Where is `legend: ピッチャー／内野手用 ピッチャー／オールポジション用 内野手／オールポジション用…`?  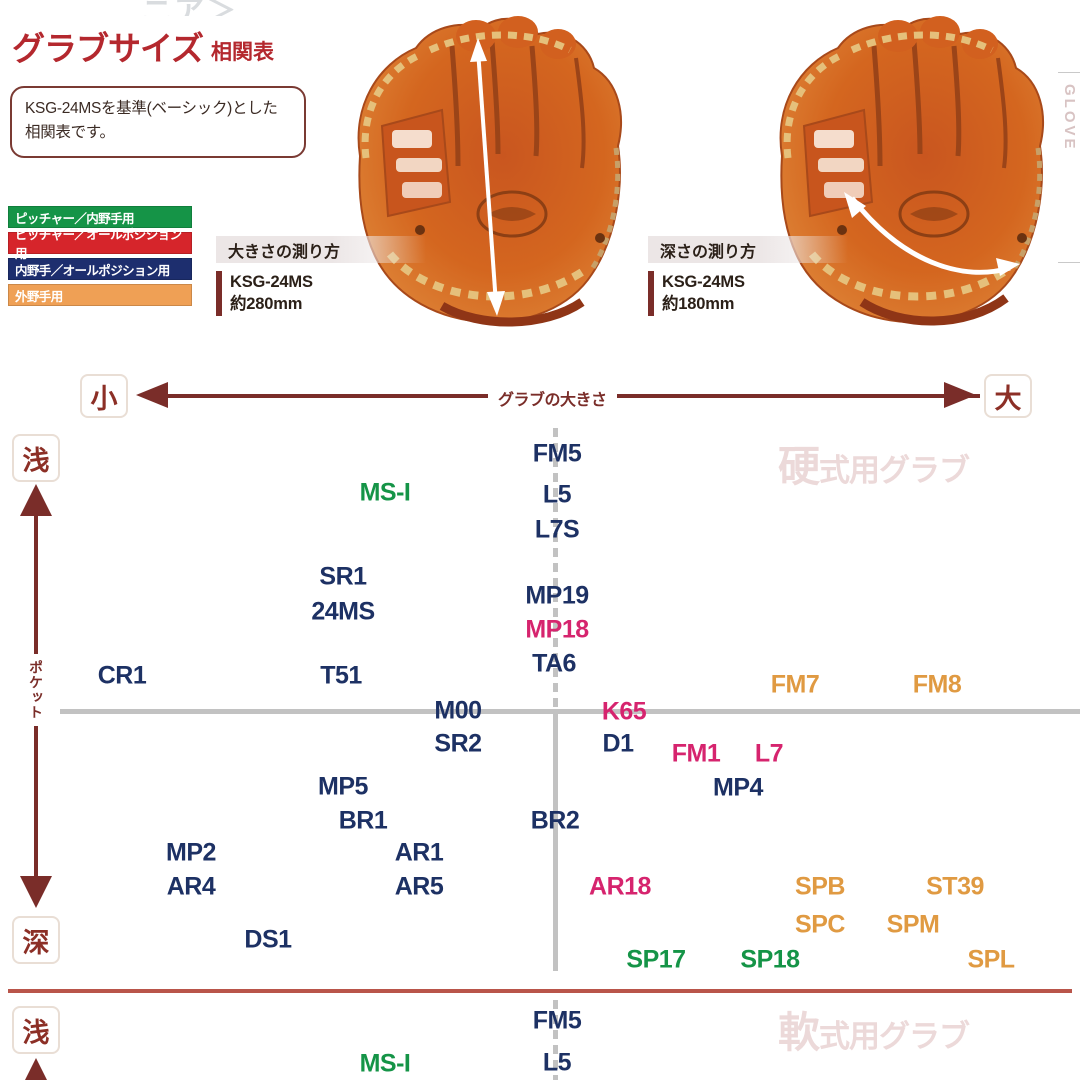
legend: ピッチャー／内野手用 ピッチャー／オールポジション用 内野手／オールポジション用… is located at coordinates (100, 258).